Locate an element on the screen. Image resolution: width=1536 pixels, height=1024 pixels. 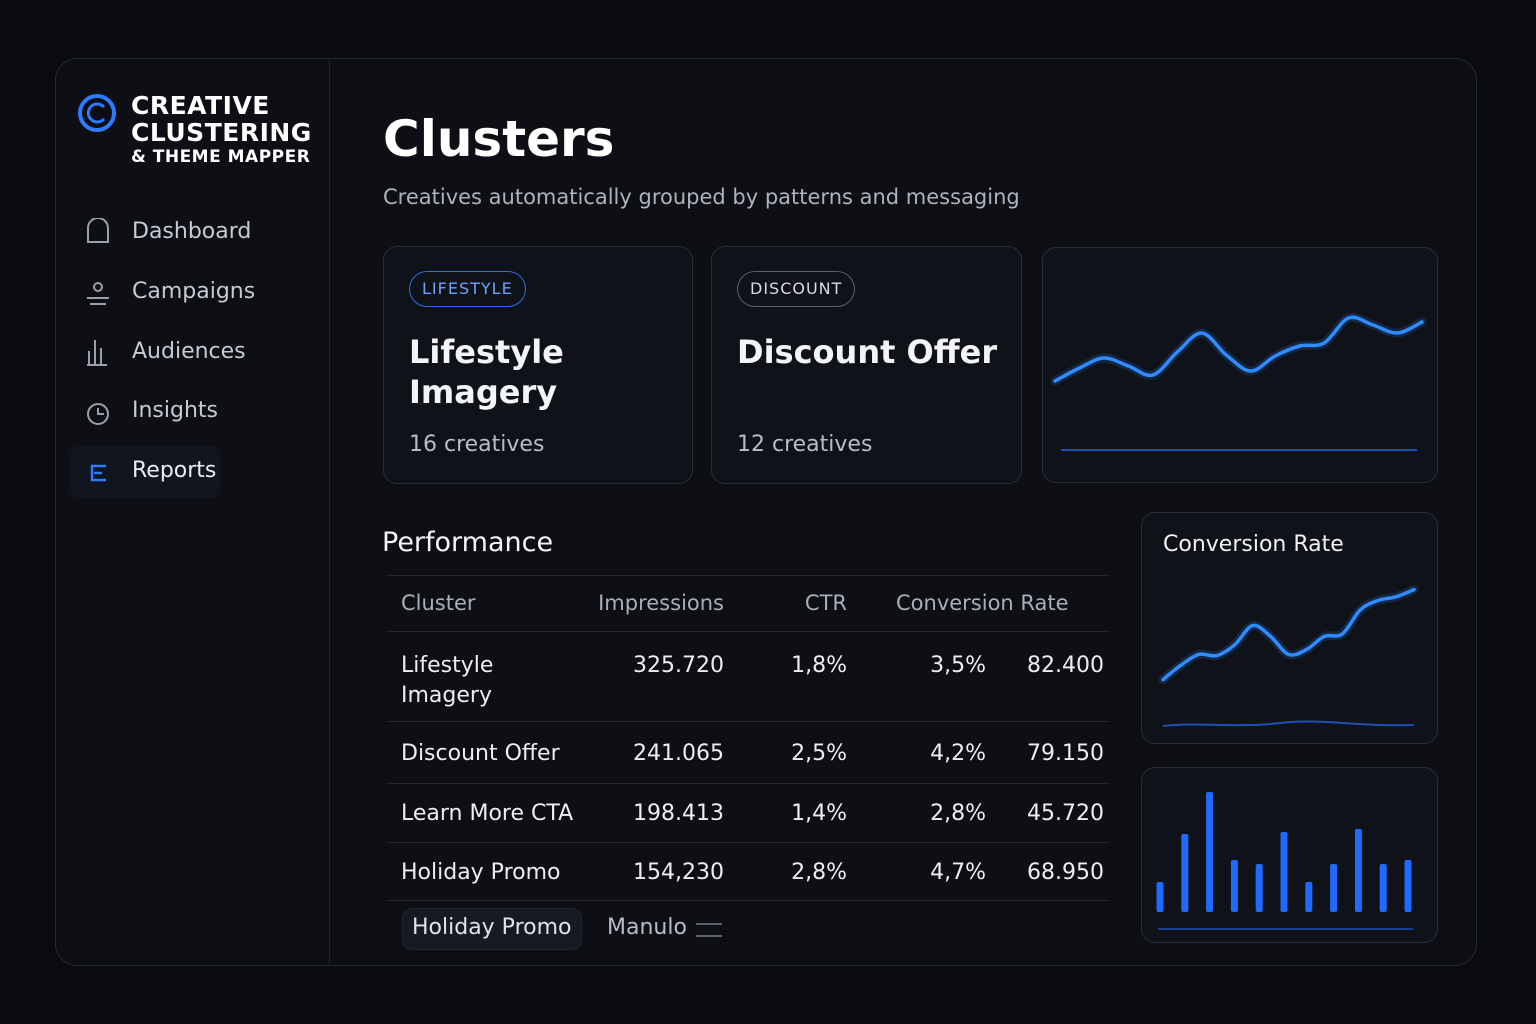
chip-label: Holiday Promo is located at coordinates (492, 927).